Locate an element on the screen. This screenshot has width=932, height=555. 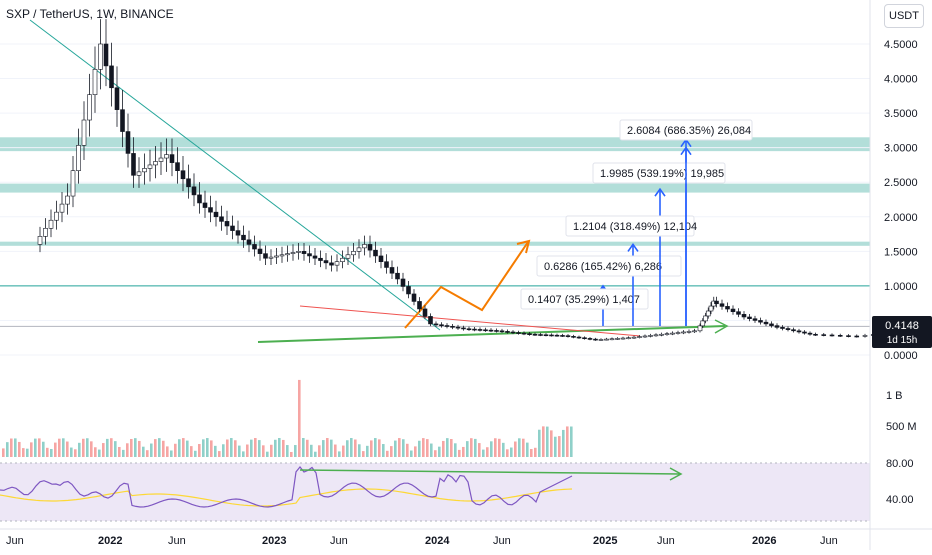
rsi-band is located at coordinates (435, 492).